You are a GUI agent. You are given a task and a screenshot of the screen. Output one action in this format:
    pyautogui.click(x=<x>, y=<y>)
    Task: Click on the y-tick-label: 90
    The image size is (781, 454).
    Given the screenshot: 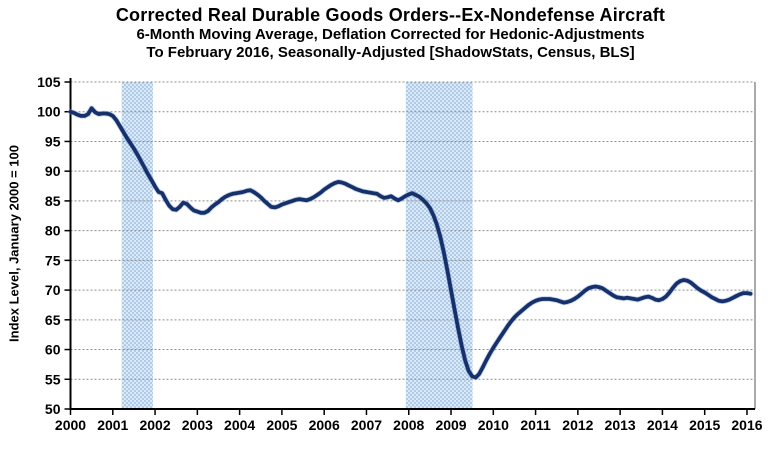 What is the action you would take?
    pyautogui.click(x=53, y=171)
    